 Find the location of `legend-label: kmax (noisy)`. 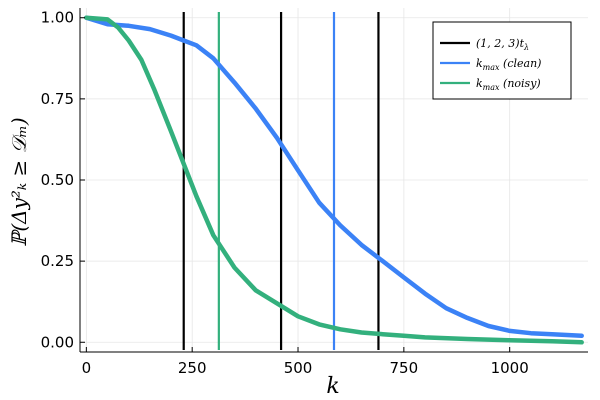

legend-label: kmax (noisy) is located at coordinates (508, 84).